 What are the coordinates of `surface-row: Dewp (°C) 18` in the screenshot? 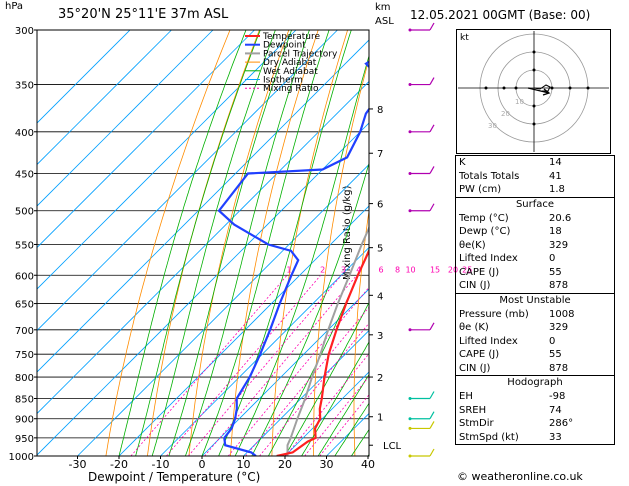 It's located at (510, 231).